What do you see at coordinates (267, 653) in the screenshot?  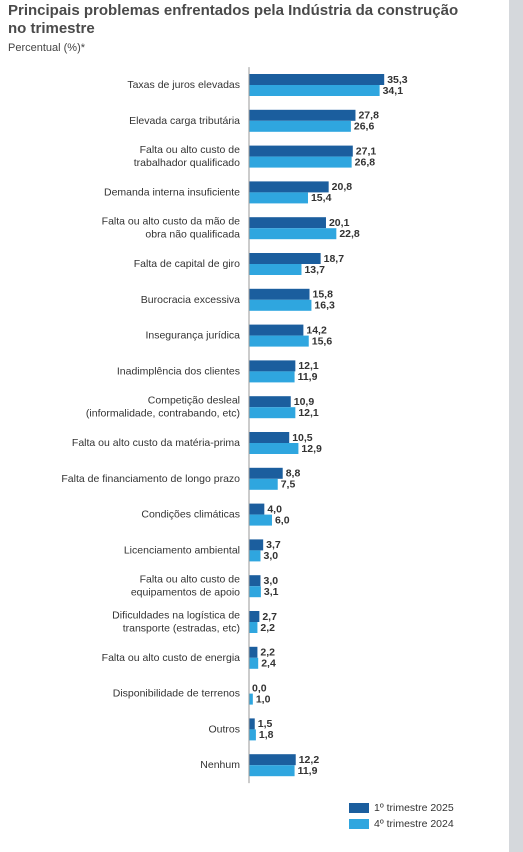 I see `value-label: 2,2` at bounding box center [267, 653].